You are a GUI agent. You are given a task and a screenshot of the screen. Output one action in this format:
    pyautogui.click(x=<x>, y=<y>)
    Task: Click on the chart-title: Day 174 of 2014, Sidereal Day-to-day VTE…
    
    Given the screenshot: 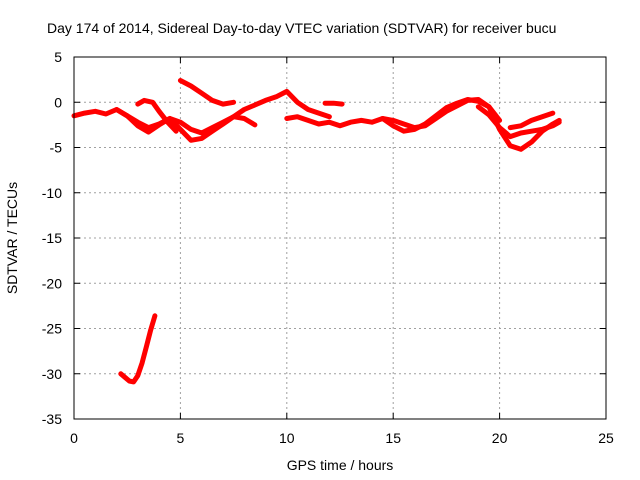 What is the action you would take?
    pyautogui.click(x=301, y=28)
    